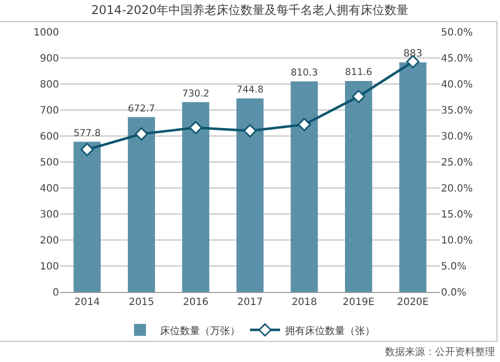 The height and width of the screenshot is (362, 500). Describe the element at coordinates (457, 111) in the screenshot. I see `y2-tick-label: 35.0%` at that location.